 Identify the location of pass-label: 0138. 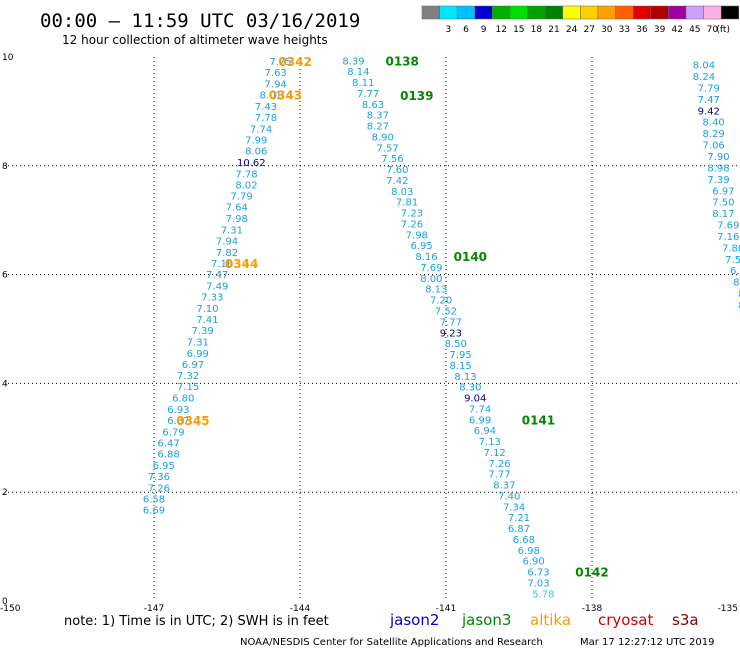
(401, 61).